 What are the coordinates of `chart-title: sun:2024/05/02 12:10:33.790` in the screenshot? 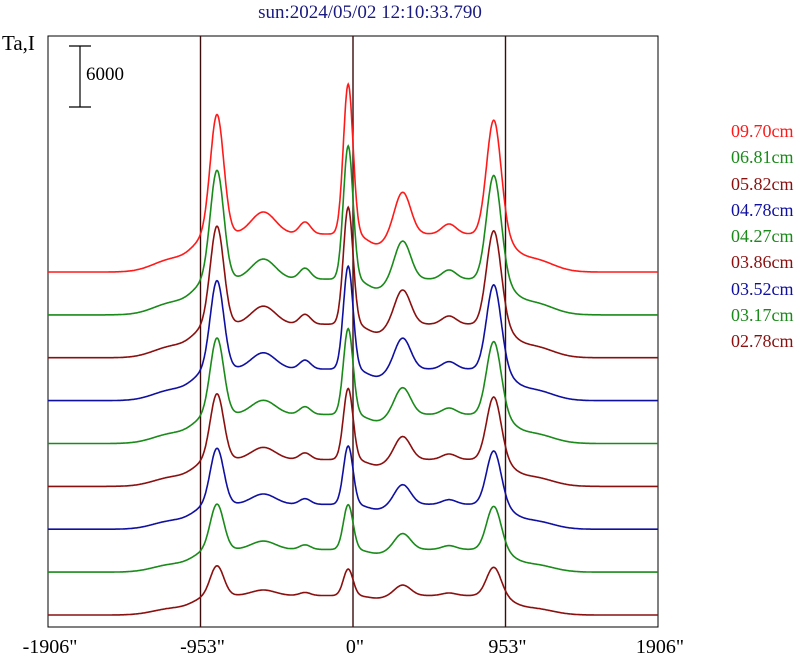 It's located at (370, 12).